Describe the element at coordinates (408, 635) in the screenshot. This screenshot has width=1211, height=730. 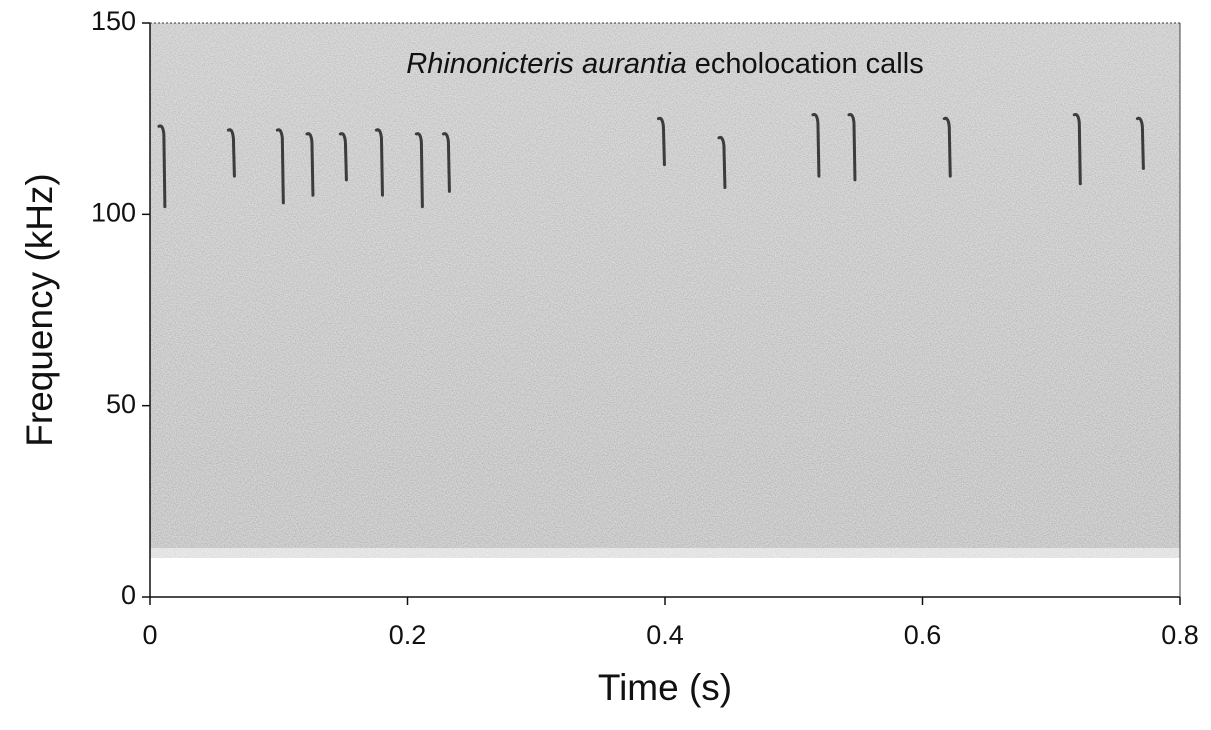
I see `x-tick-label: 0.2` at that location.